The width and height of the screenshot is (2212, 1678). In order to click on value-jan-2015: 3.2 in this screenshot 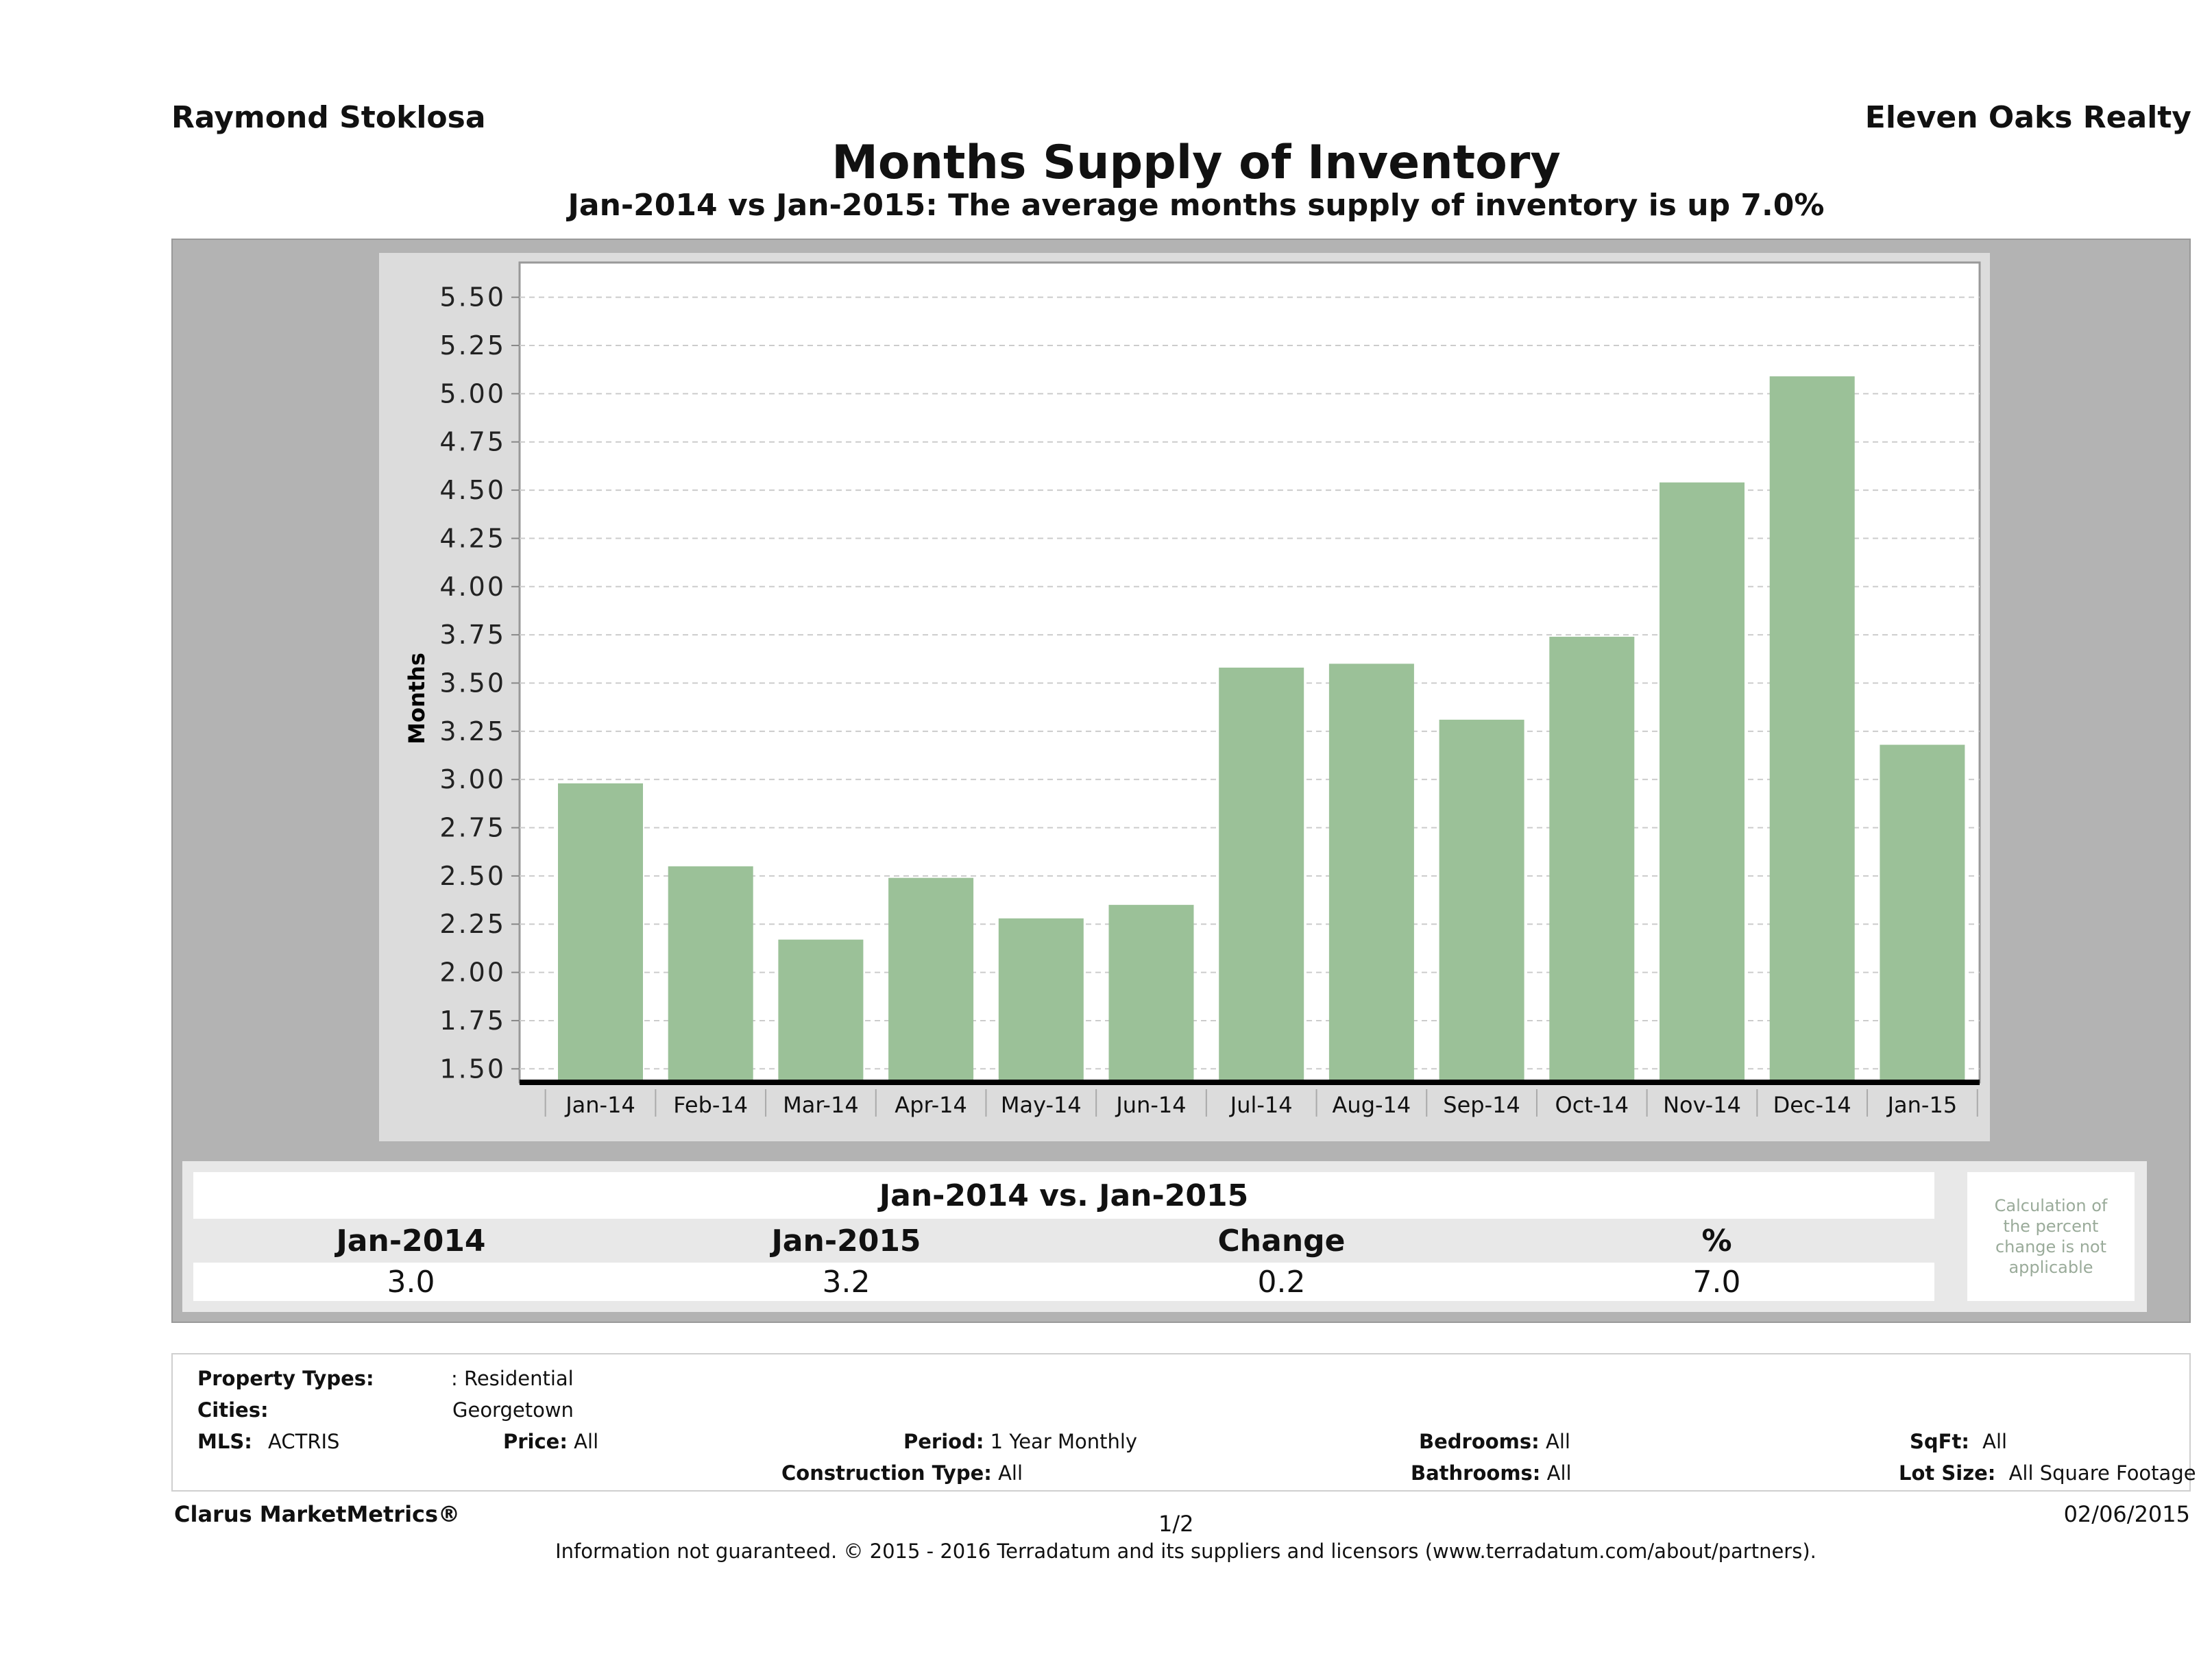, I will do `click(846, 1282)`.